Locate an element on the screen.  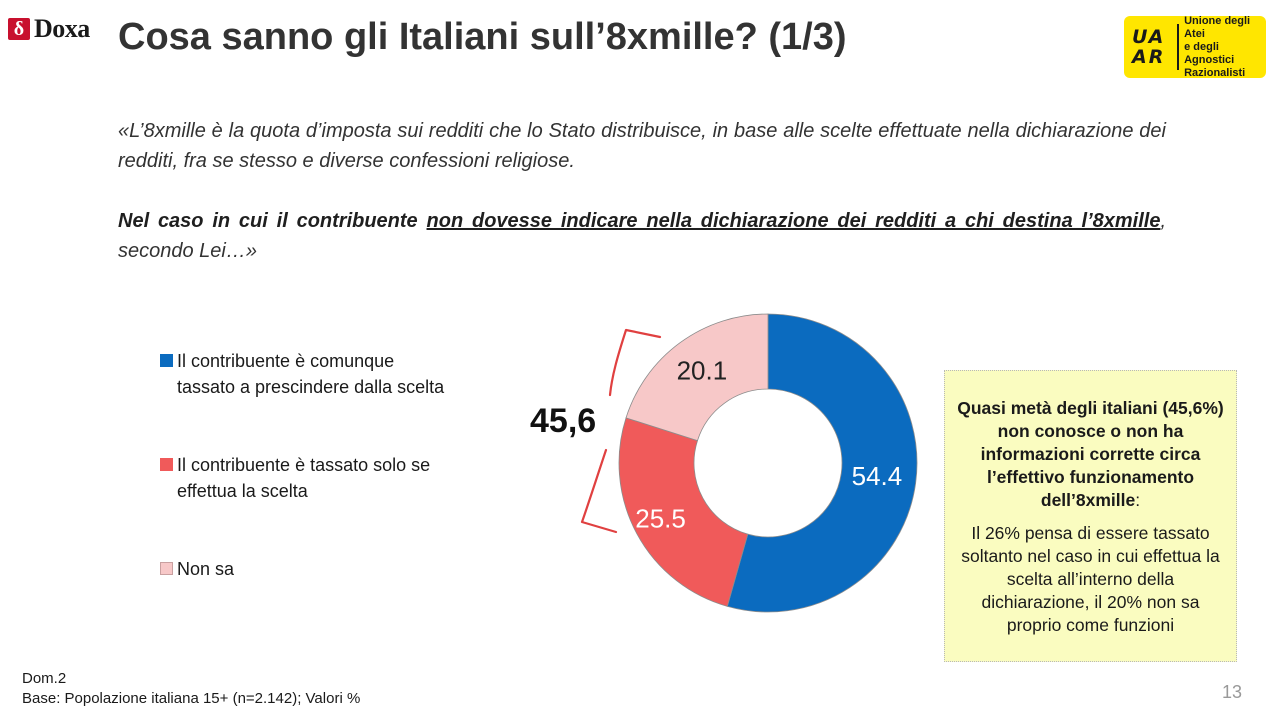
donut-slices is located at coordinates (768, 463).